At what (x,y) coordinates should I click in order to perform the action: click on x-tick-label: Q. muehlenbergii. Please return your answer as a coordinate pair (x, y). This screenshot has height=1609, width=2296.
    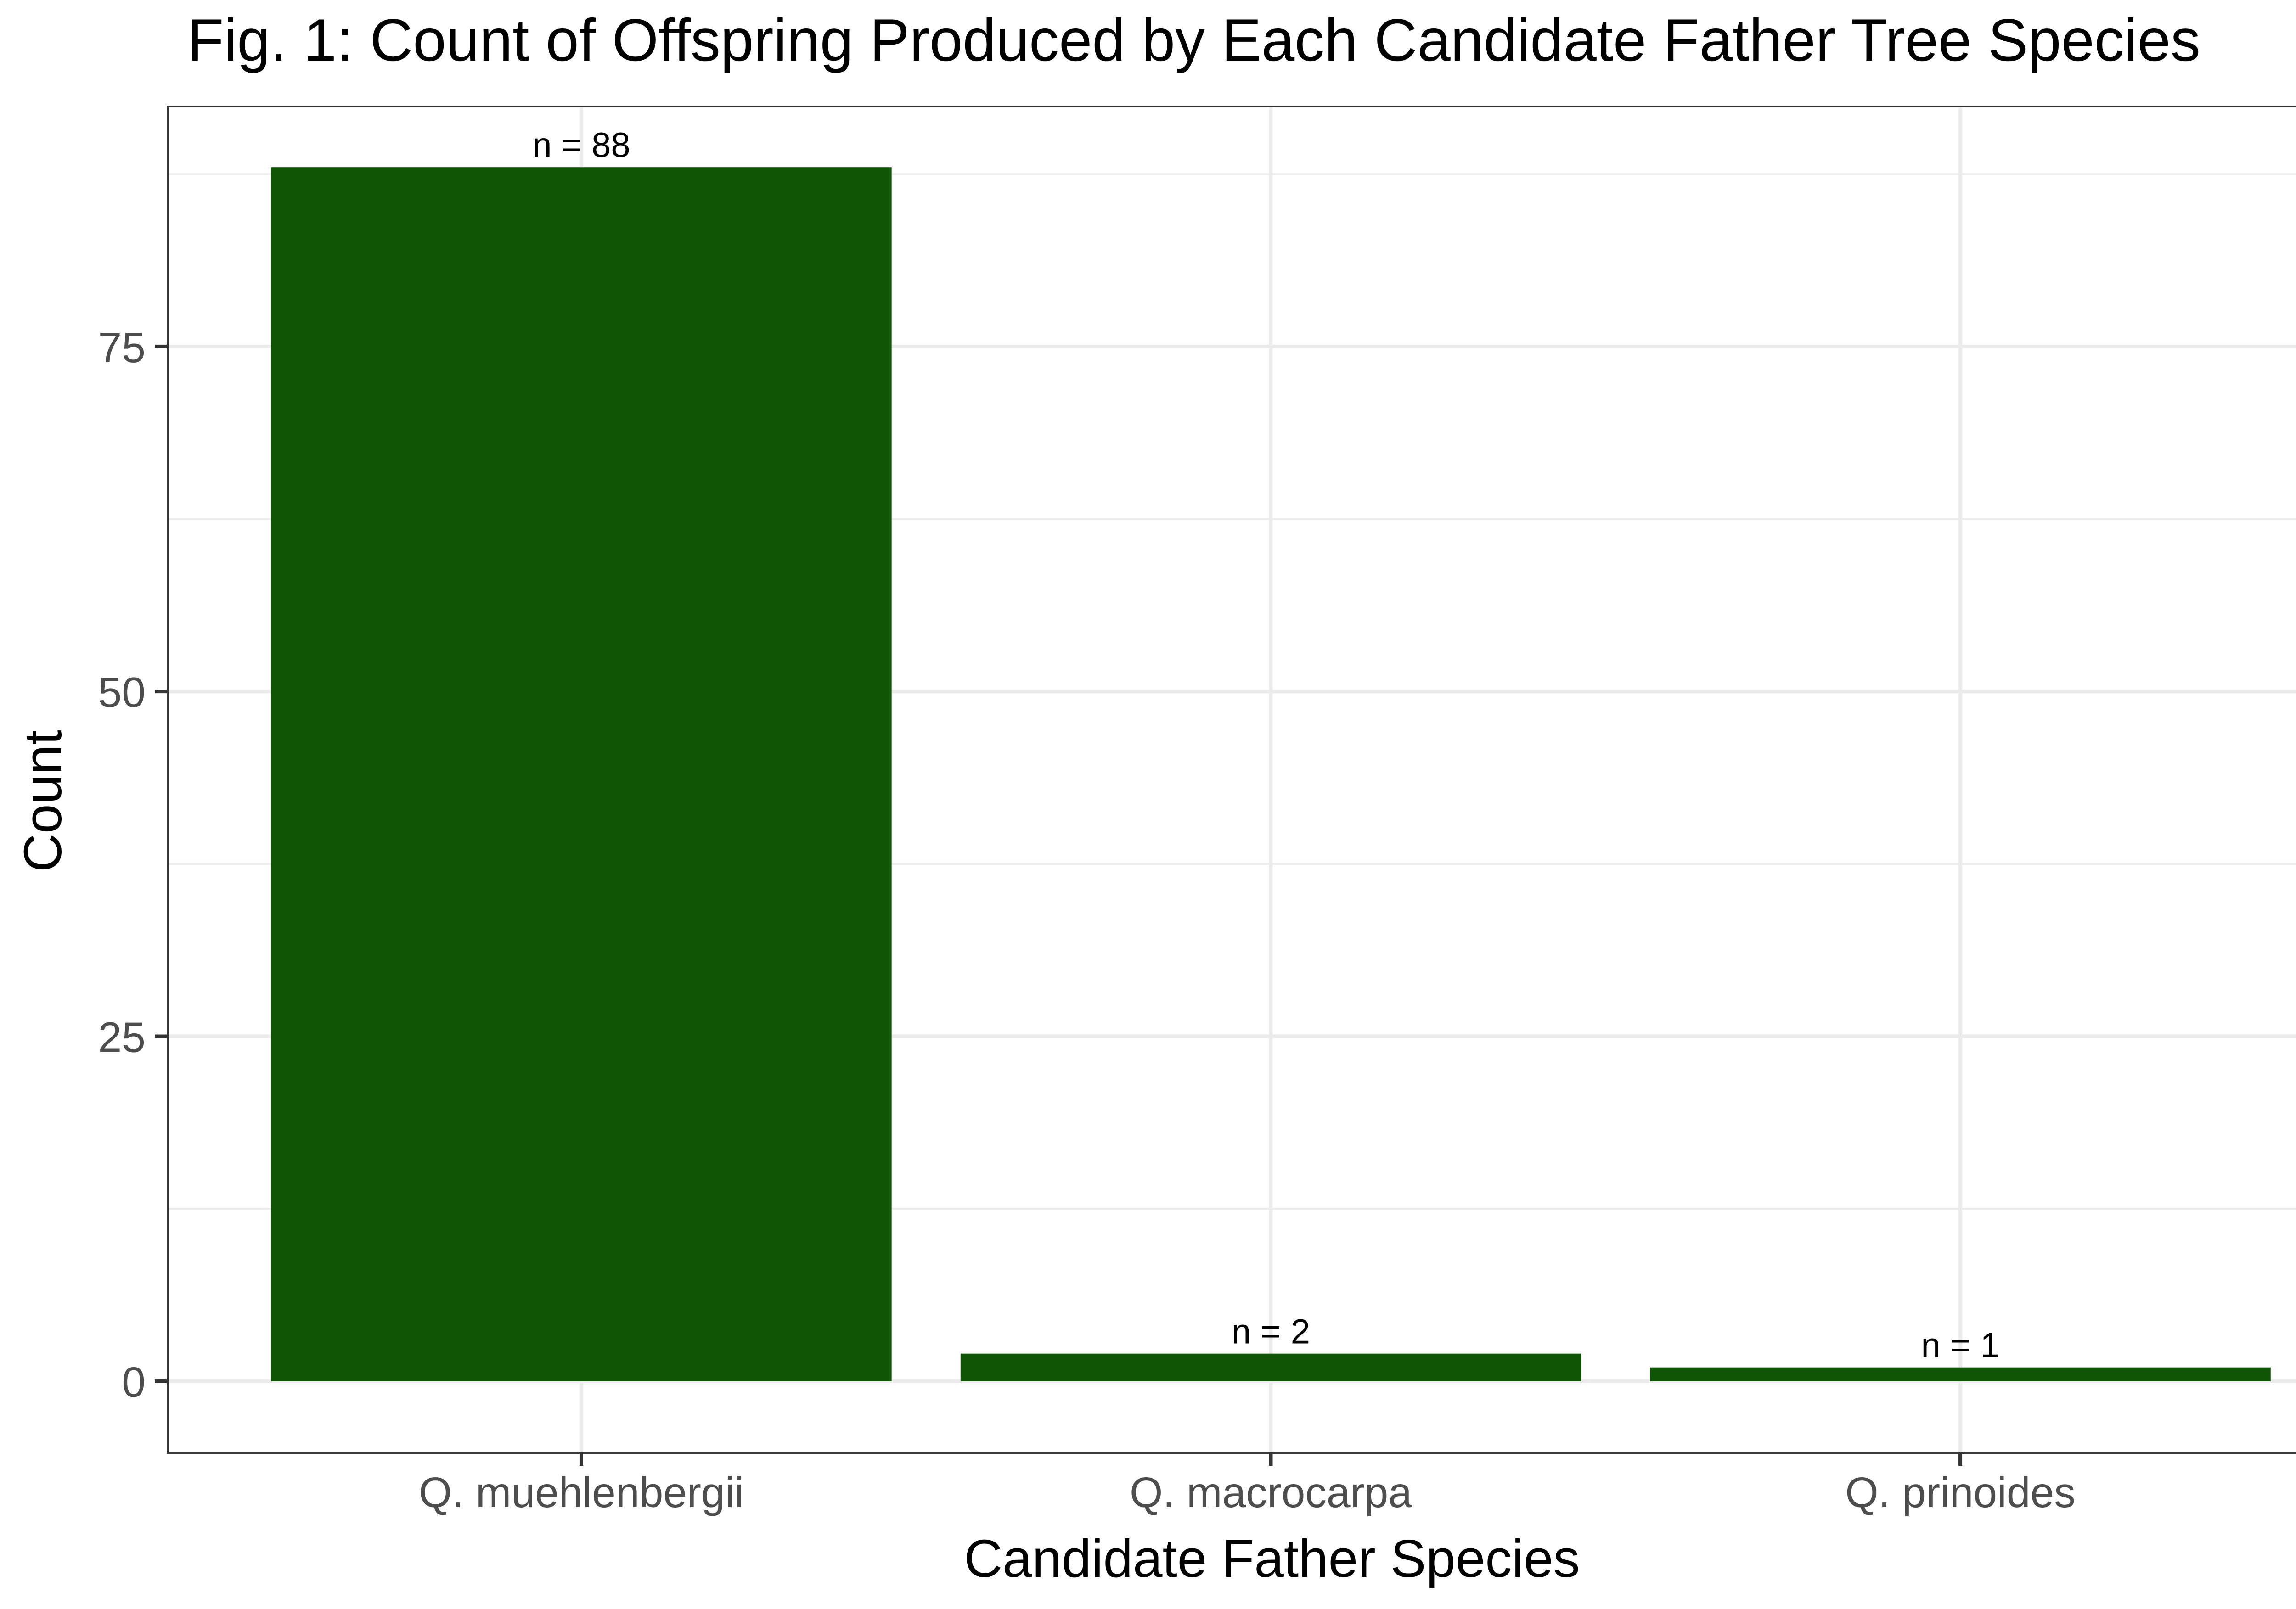
    Looking at the image, I should click on (581, 1493).